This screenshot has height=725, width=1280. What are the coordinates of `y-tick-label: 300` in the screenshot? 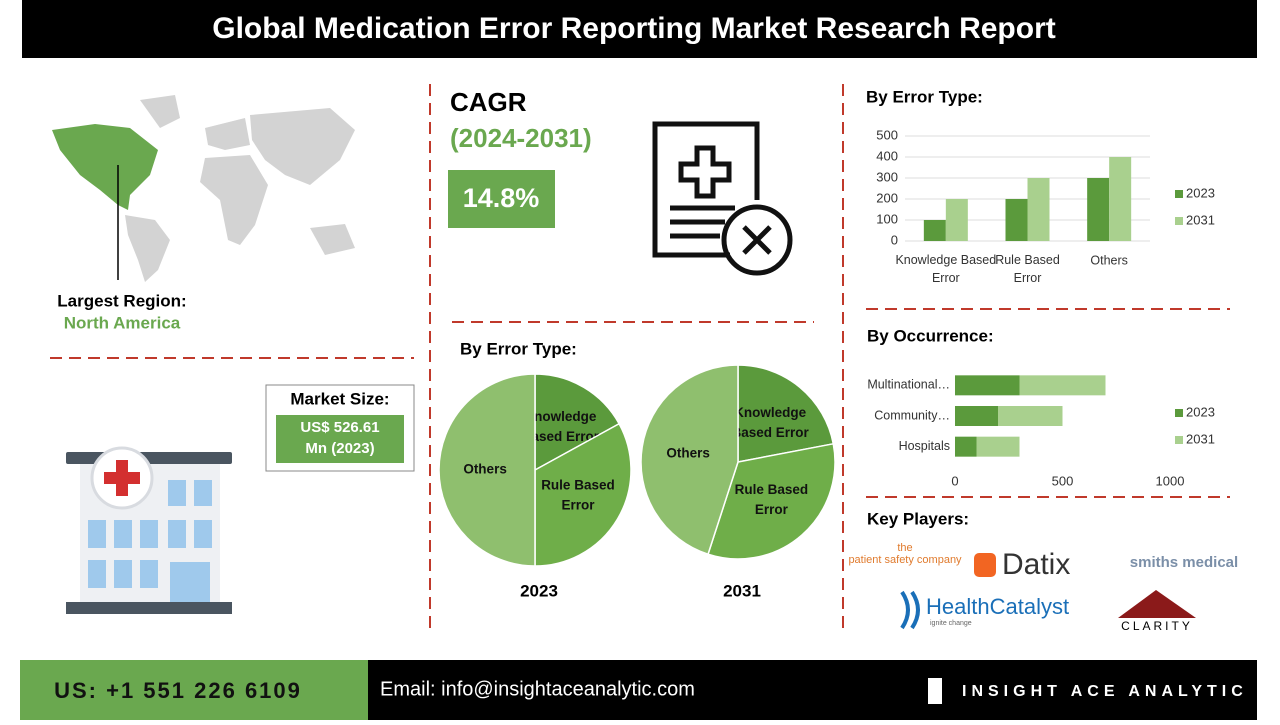 It's located at (887, 176).